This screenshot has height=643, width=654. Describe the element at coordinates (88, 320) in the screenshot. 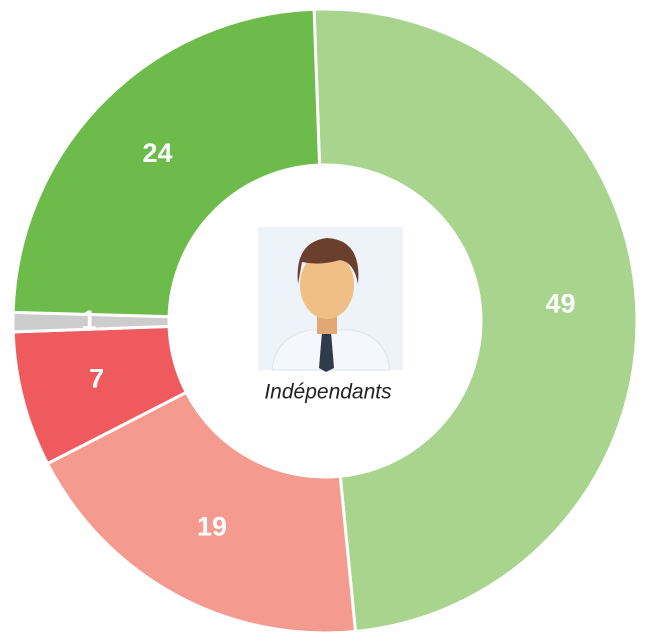

I see `data-label: 1` at that location.